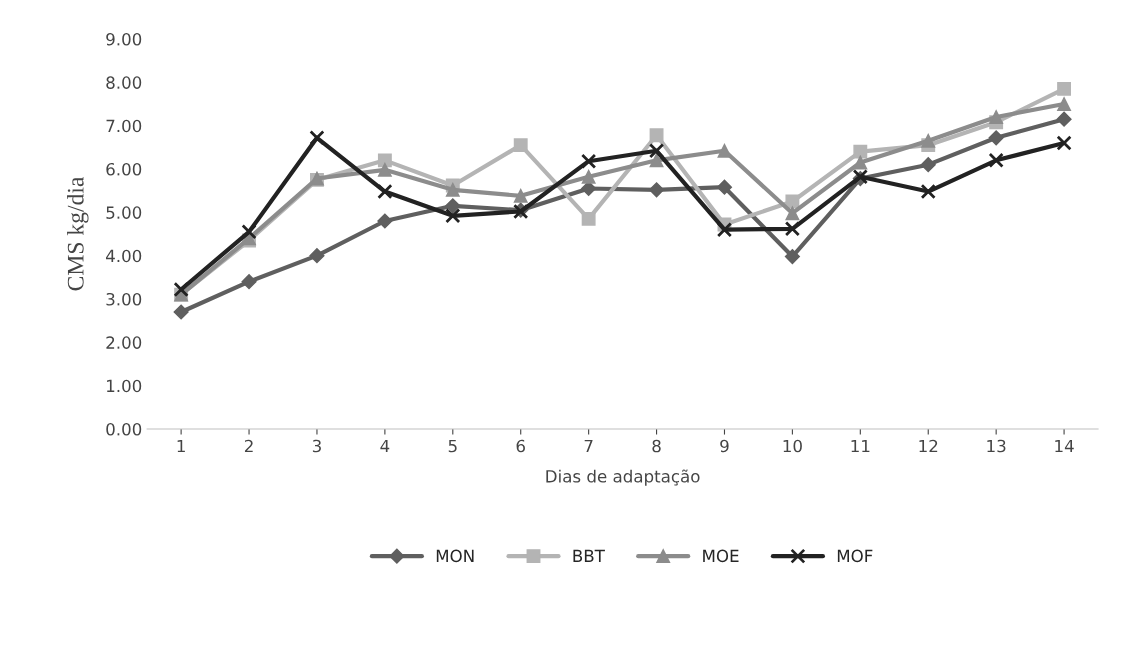 This screenshot has height=650, width=1132. What do you see at coordinates (124, 82) in the screenshot?
I see `y-tick-label: 8.00` at bounding box center [124, 82].